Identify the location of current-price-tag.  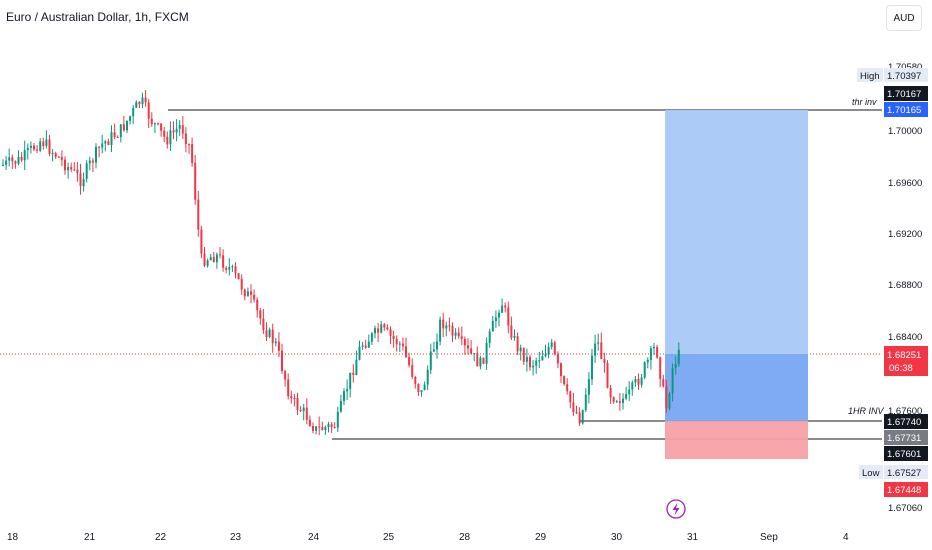
(906, 361).